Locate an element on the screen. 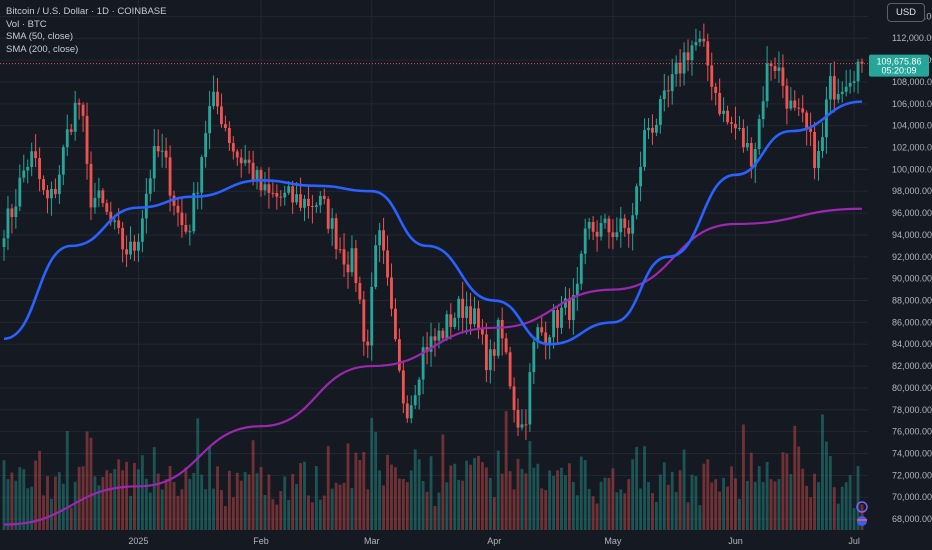 Image resolution: width=932 pixels, height=550 pixels. sma-50-label: SMA (50, close) is located at coordinates (40, 36).